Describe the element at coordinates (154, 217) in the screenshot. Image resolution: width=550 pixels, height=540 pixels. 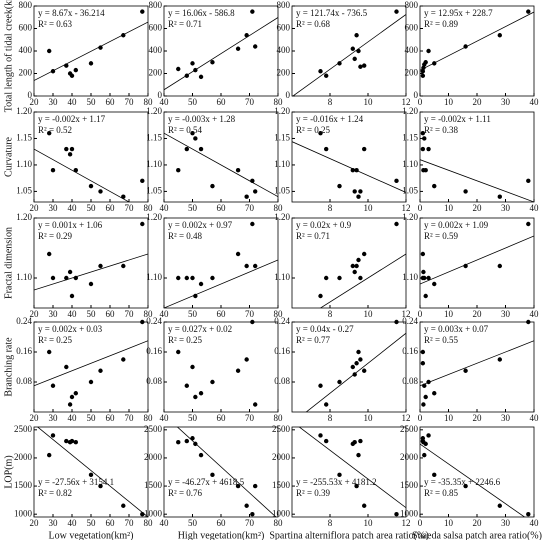
I see `y-tick-label: 1.20` at that location.